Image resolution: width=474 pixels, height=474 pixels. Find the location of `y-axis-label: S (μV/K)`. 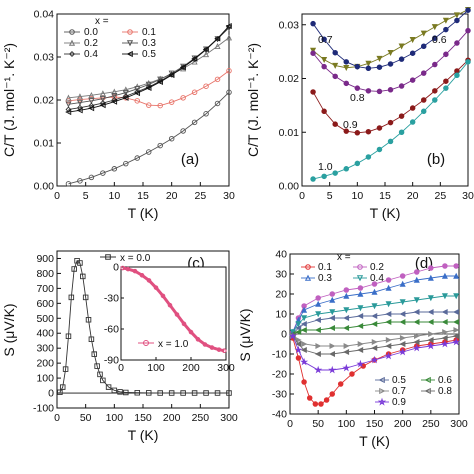

y-axis-label: S (μV/K) is located at coordinates (9, 329).